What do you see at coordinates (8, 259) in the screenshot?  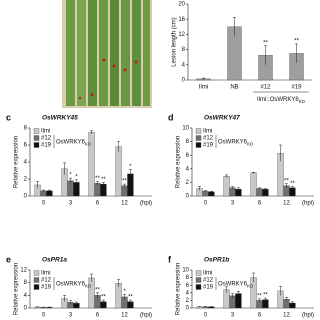 I see `panel-label: e` at bounding box center [8, 259].